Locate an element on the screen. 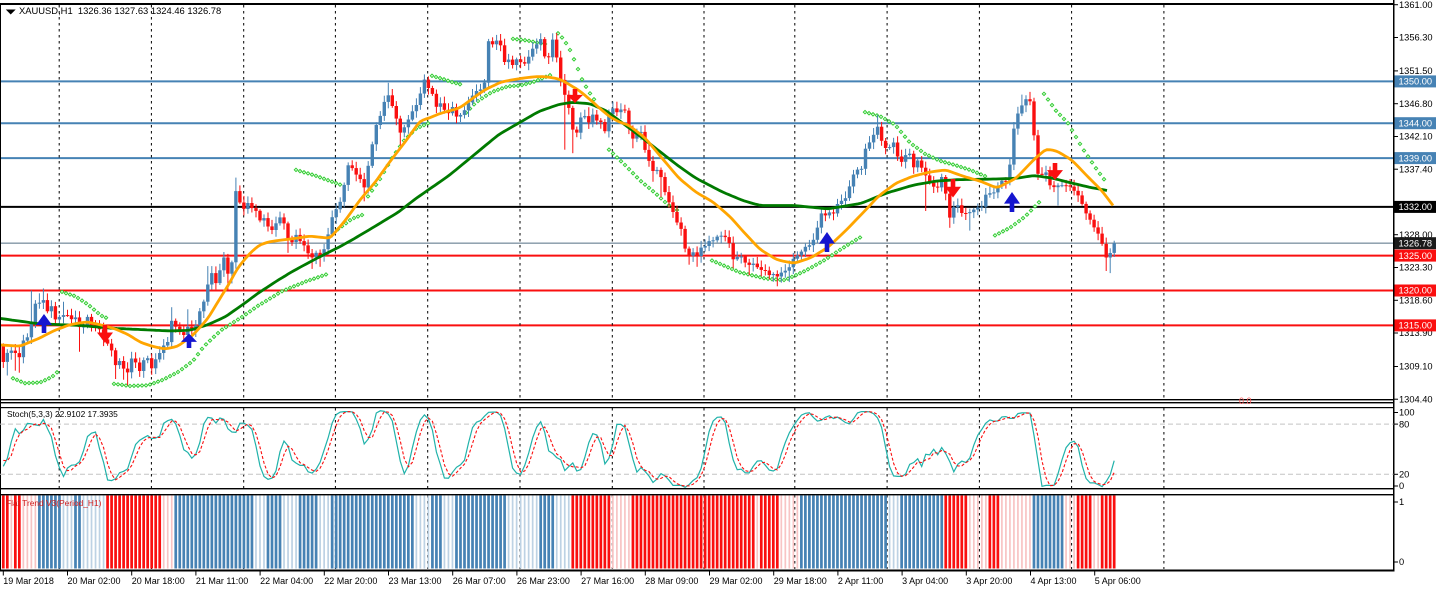 This screenshot has height=595, width=1436. svg-text: 1350.00 is located at coordinates (1416, 82).